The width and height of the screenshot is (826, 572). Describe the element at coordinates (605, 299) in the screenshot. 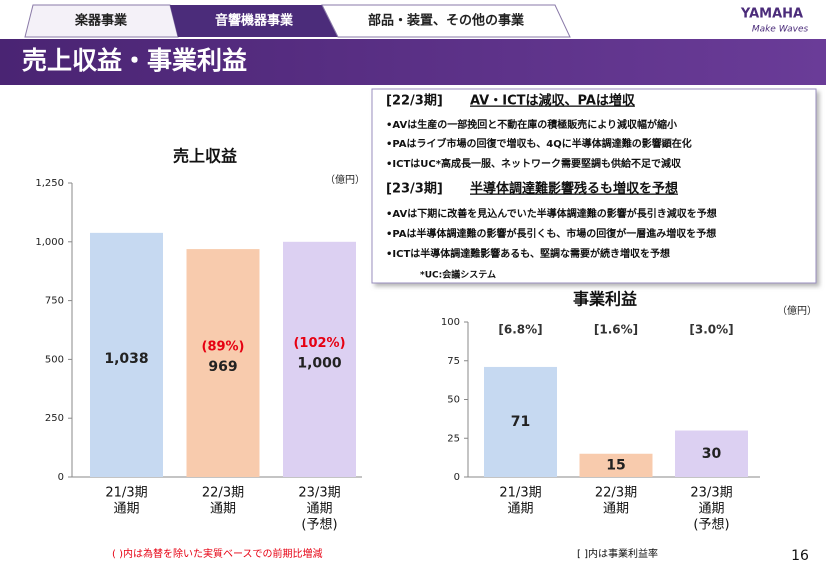

I see `chart-title: 事業利益` at that location.